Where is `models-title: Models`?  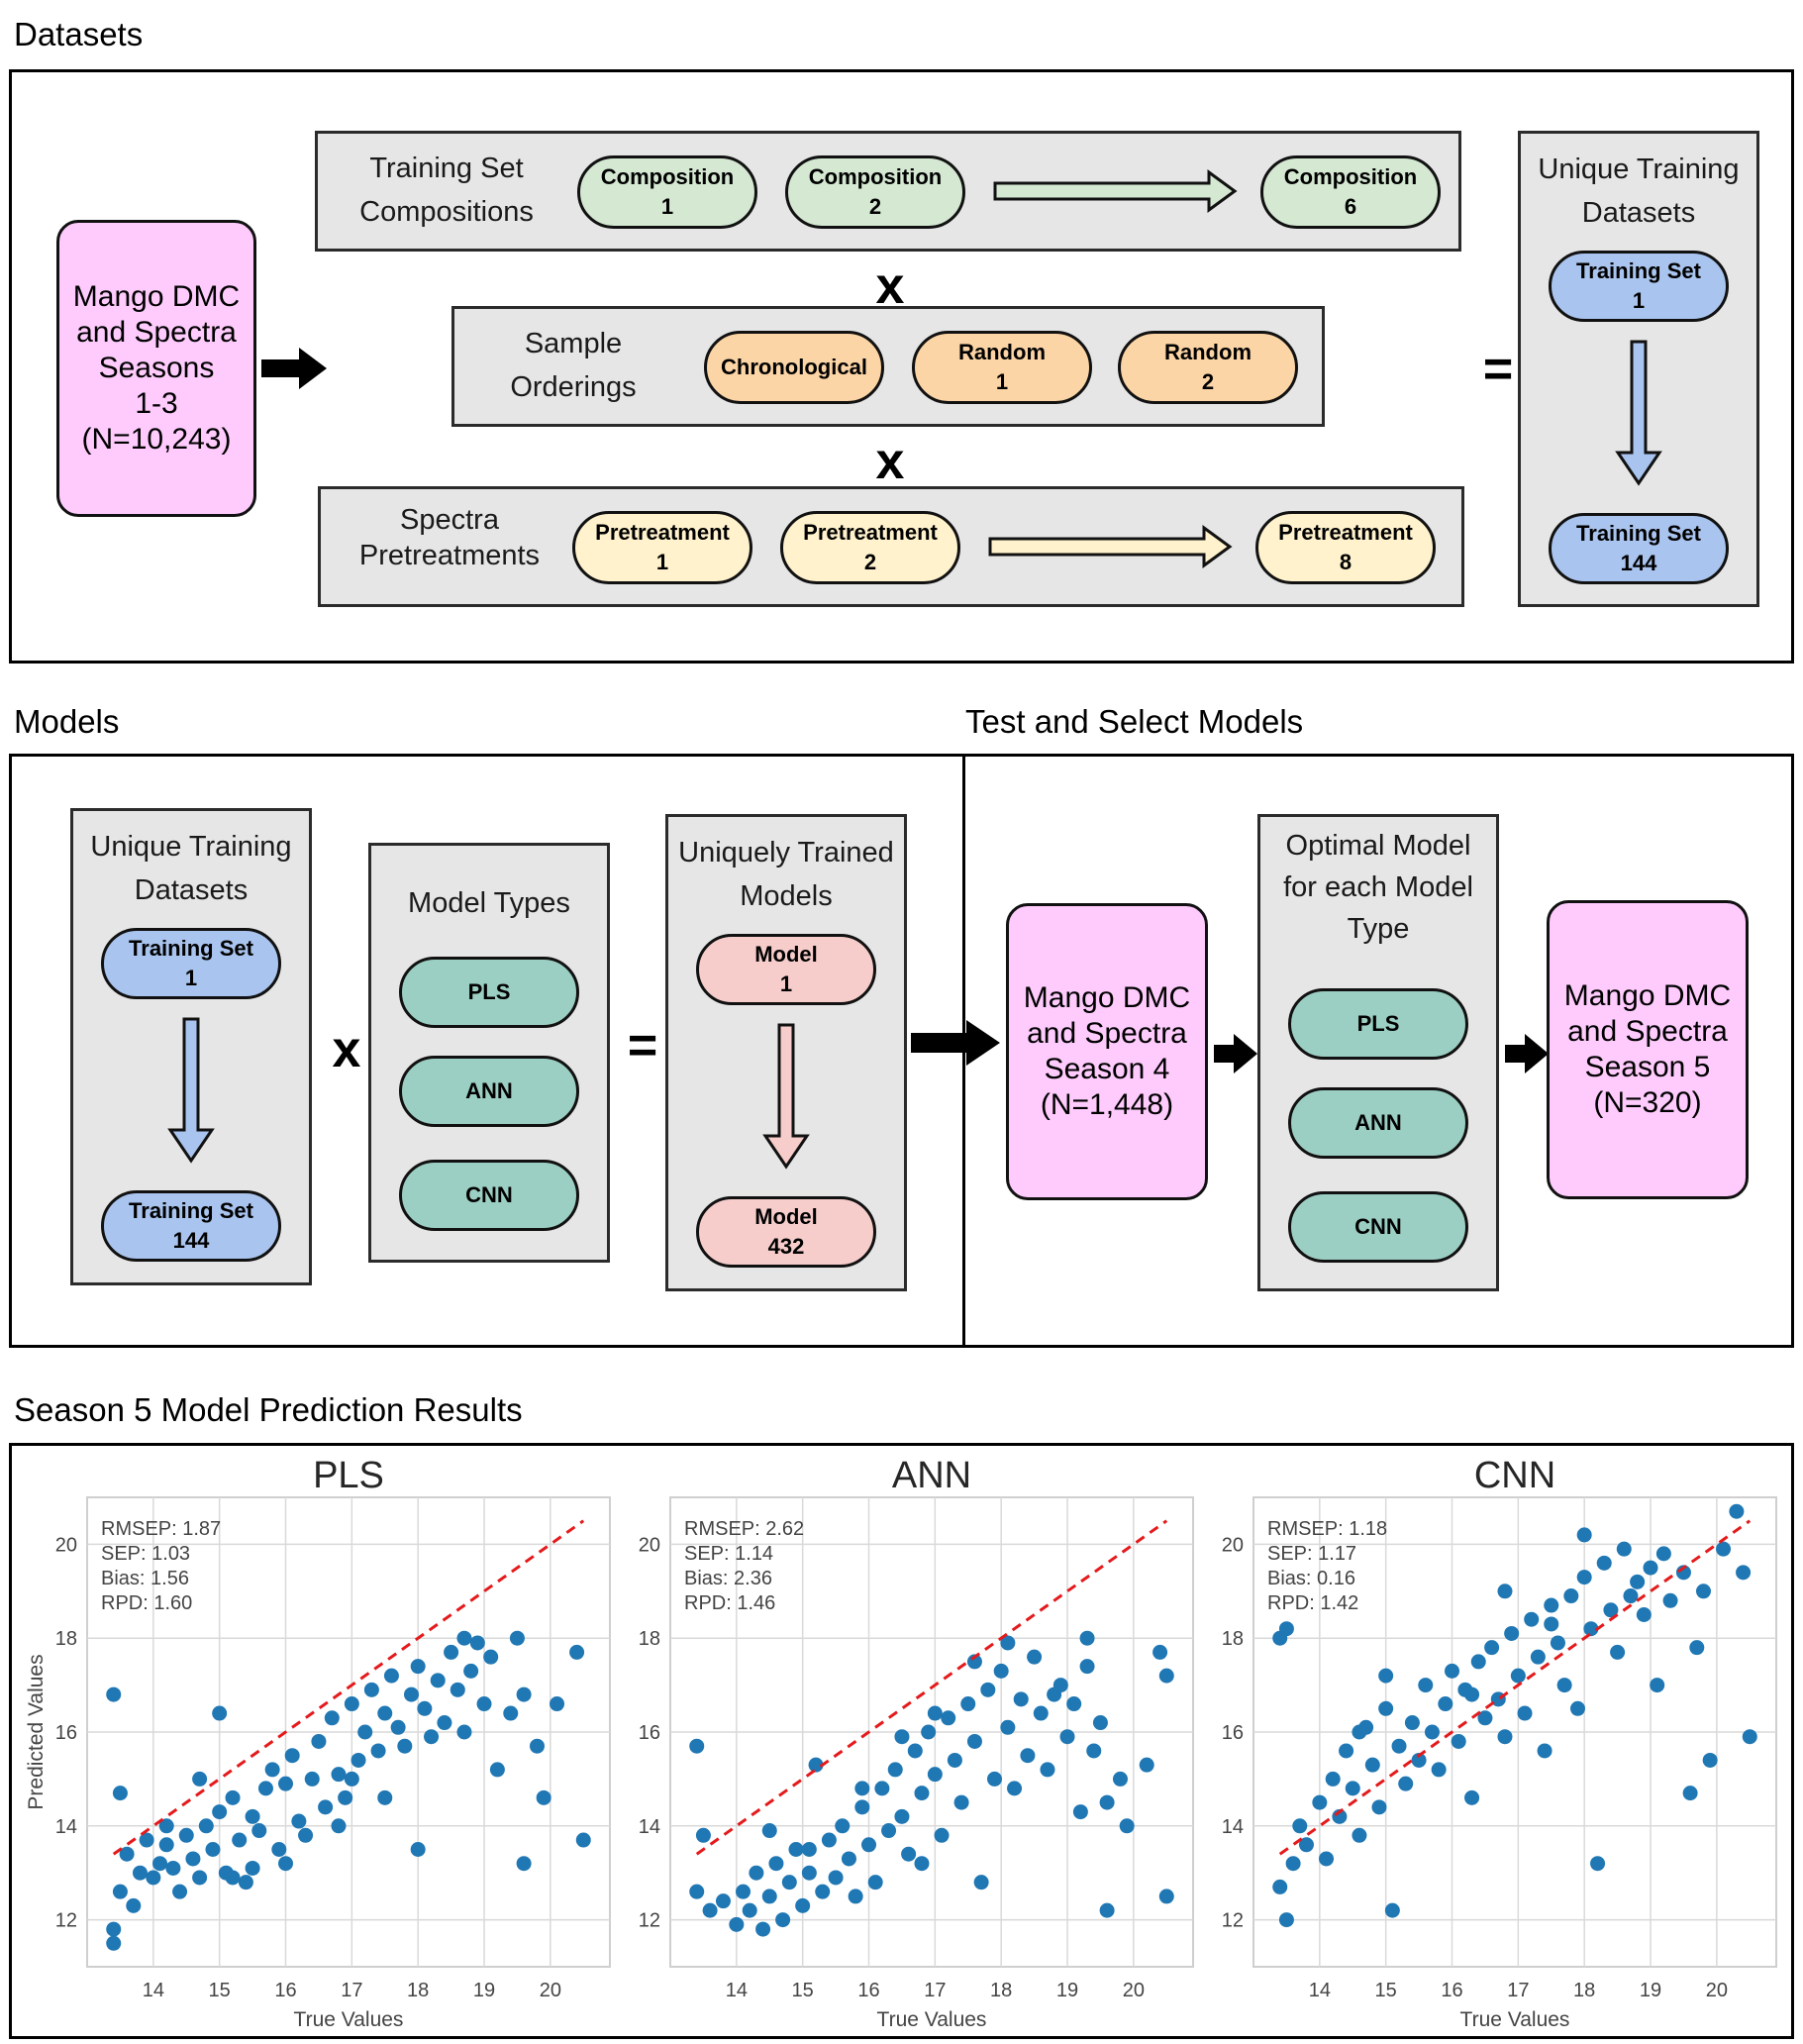
models-title: Models is located at coordinates (67, 721).